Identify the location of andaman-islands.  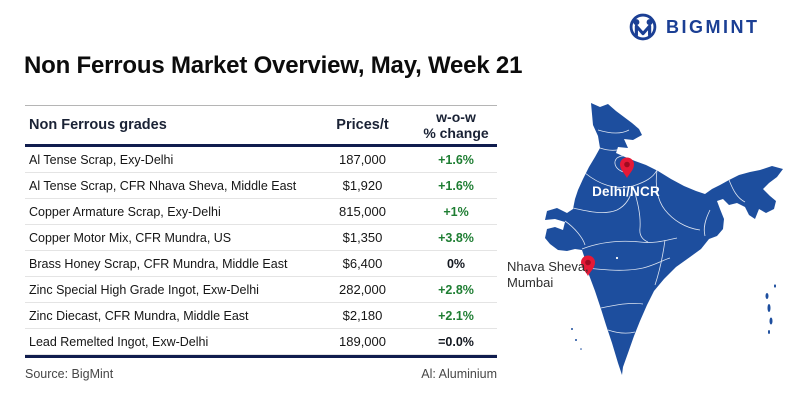
(770, 309).